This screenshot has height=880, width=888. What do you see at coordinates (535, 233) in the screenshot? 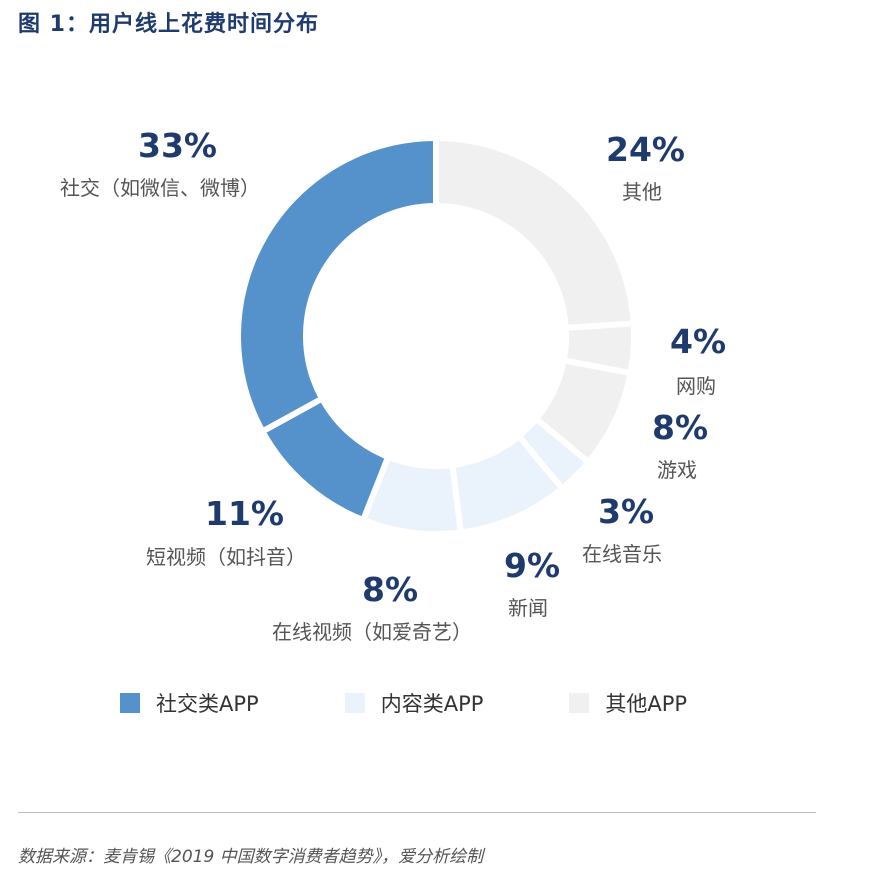
I see `donut-slice-other` at bounding box center [535, 233].